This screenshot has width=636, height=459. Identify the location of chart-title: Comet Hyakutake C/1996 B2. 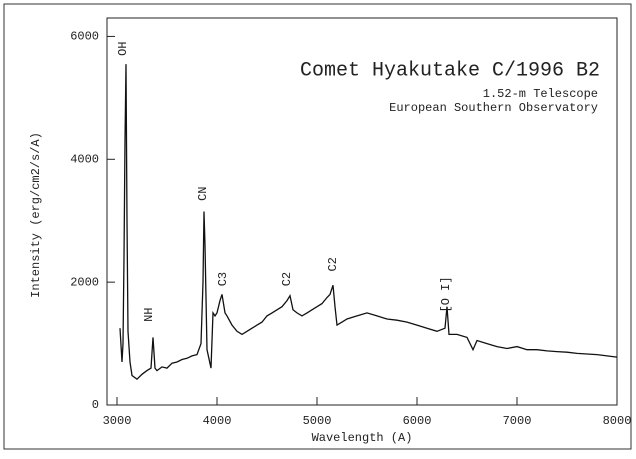
(450, 70).